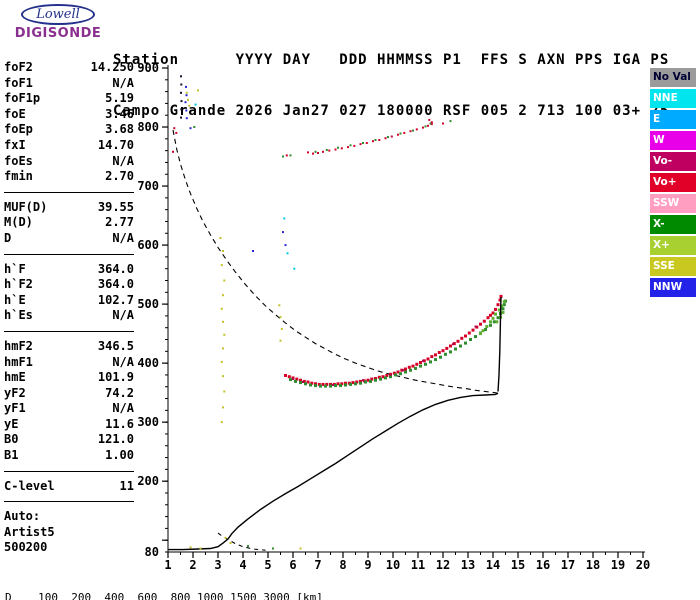 The image size is (700, 600). I want to click on param-row: h`F 364.0, so click(69, 270).